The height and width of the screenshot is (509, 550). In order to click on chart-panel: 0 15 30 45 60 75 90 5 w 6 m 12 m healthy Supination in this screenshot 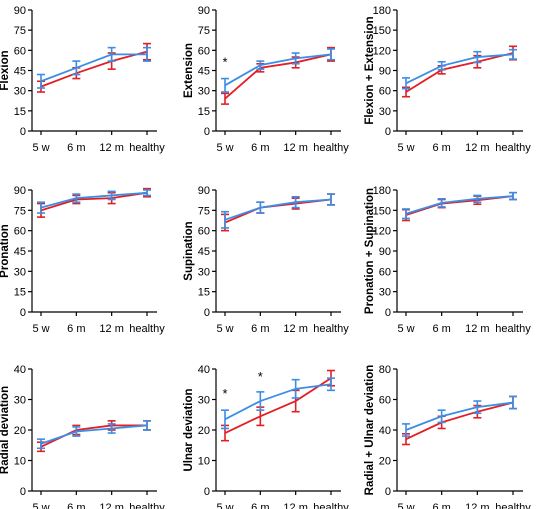, I will do `click(266, 260)`.